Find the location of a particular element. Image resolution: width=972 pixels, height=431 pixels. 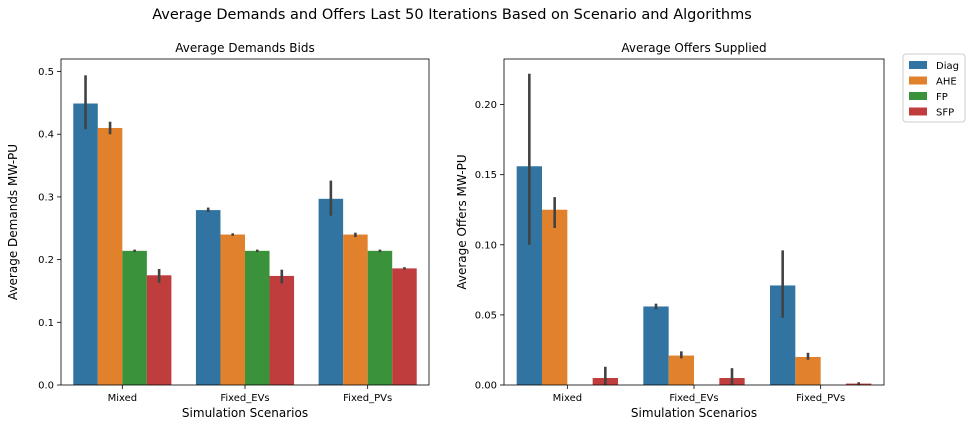

legend-swatch-sfp is located at coordinates (918, 111).